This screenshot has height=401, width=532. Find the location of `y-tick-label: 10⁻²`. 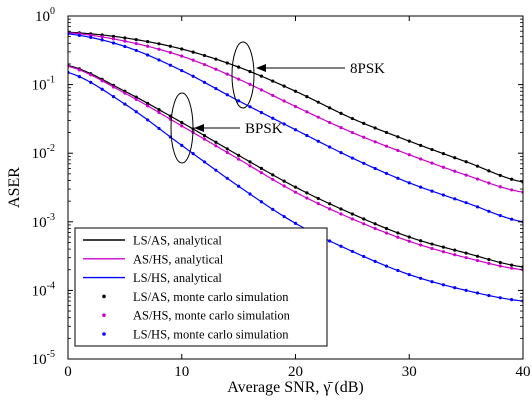

y-tick-label: 10⁻² is located at coordinates (43, 152).